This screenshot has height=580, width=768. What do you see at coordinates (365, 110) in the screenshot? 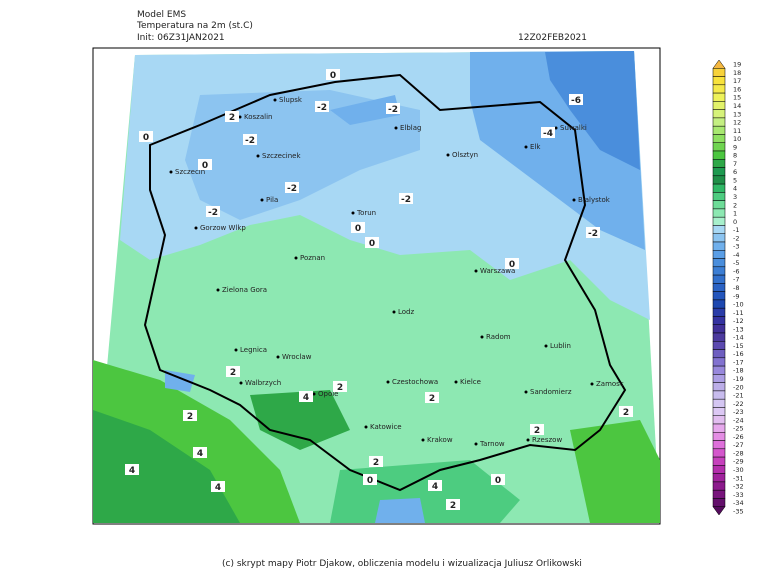
I see `field-cold-coast` at bounding box center [365, 110].